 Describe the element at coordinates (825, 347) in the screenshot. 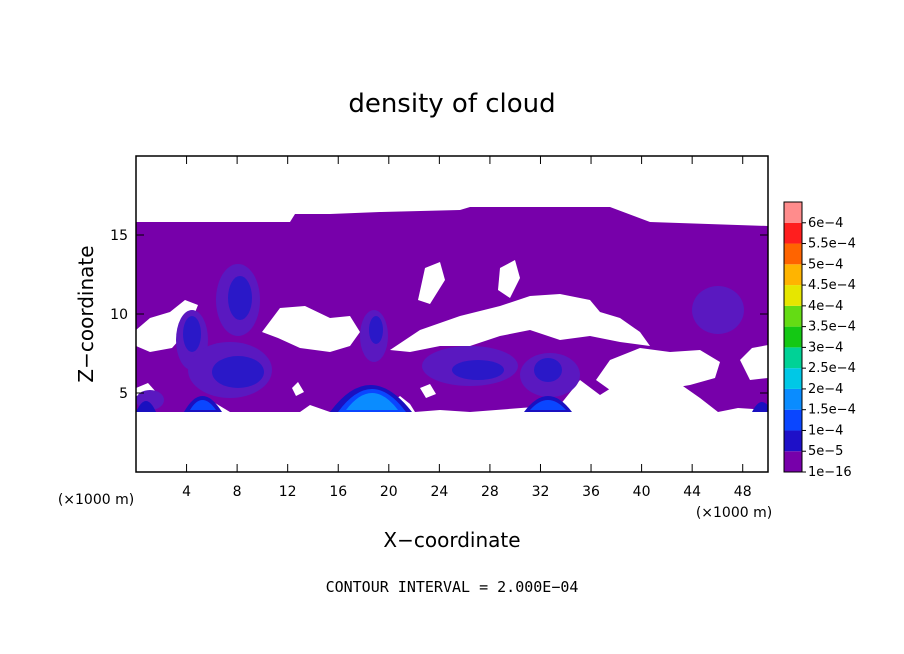

I see `colorbar-label: 3e−4` at that location.